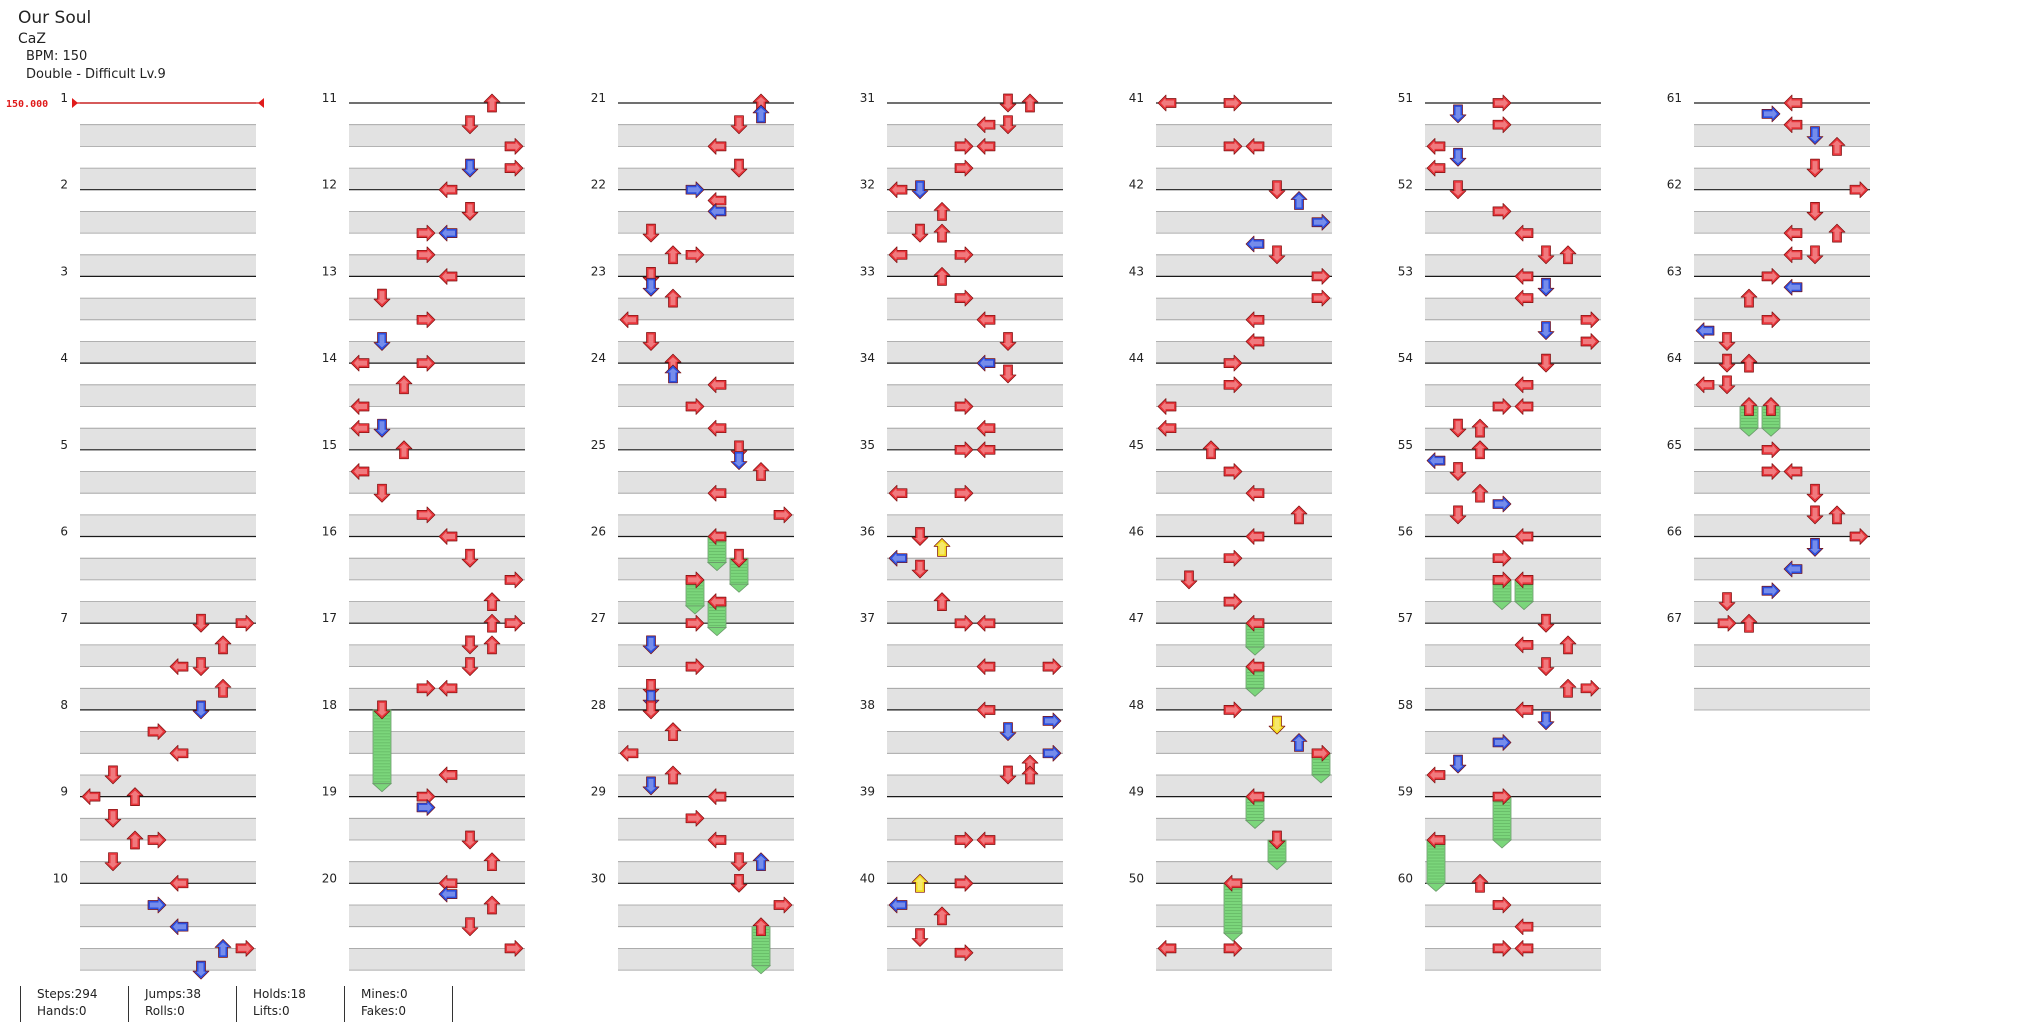  I want to click on measure-number: 49, so click(1136, 792).